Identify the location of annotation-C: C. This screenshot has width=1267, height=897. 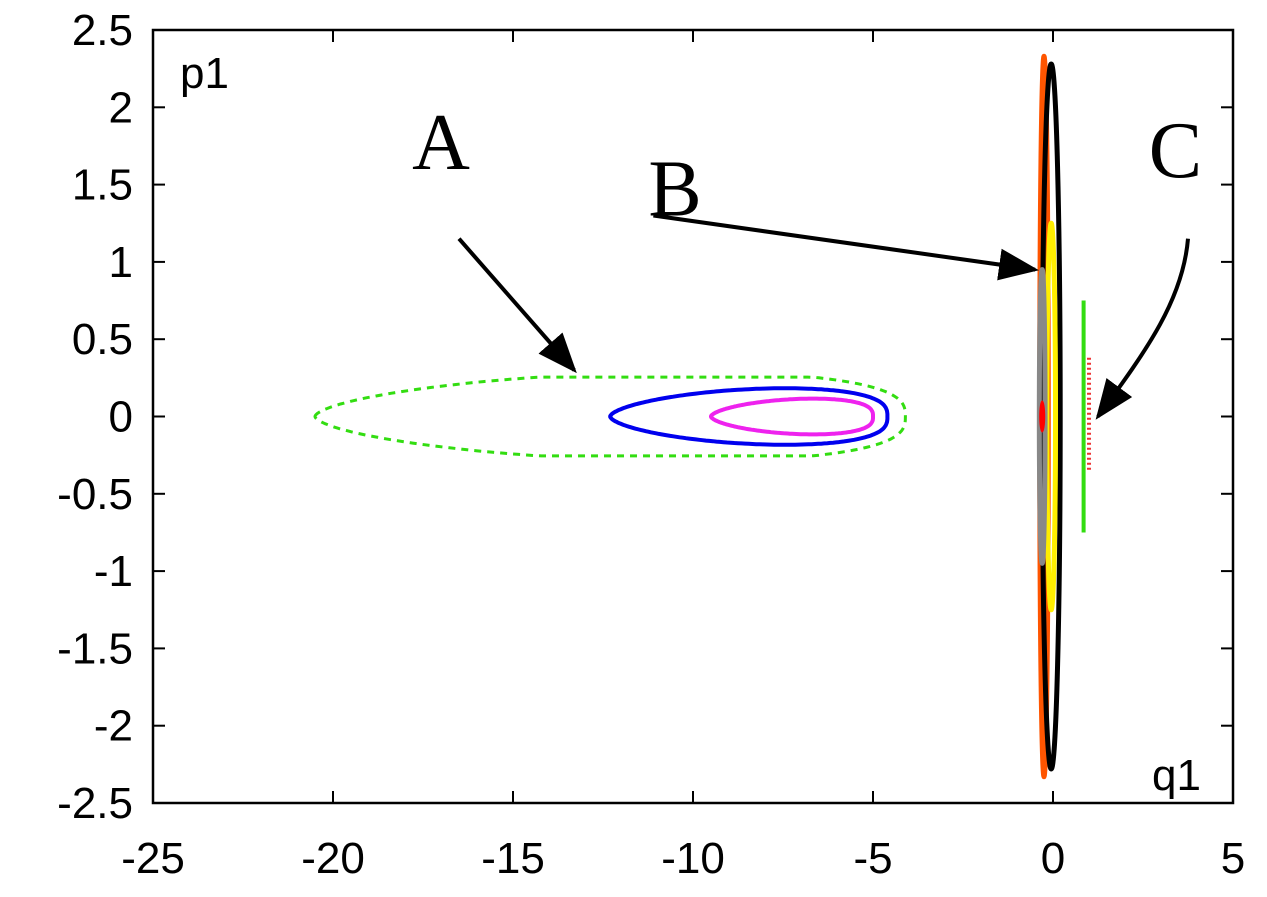
(1175, 151).